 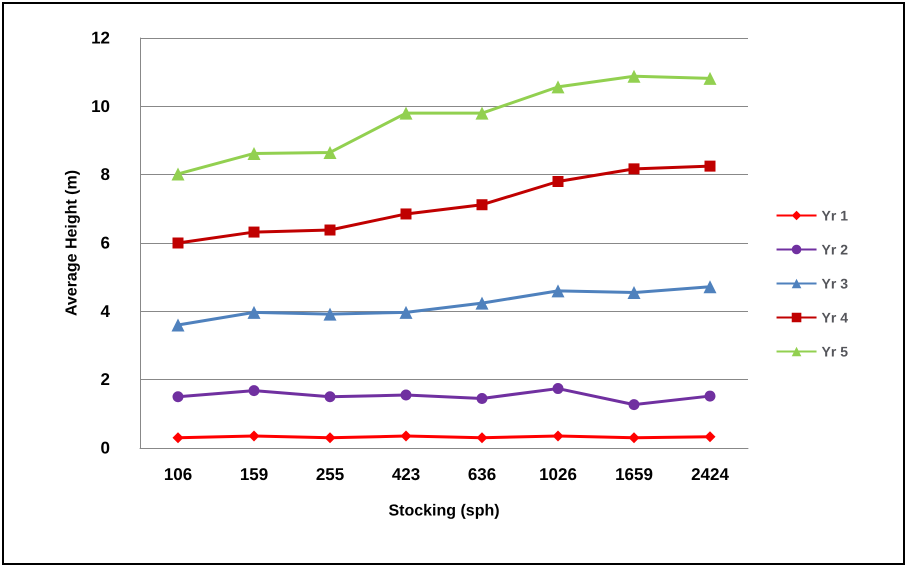 I want to click on legend-label: Yr 1, so click(x=835, y=216).